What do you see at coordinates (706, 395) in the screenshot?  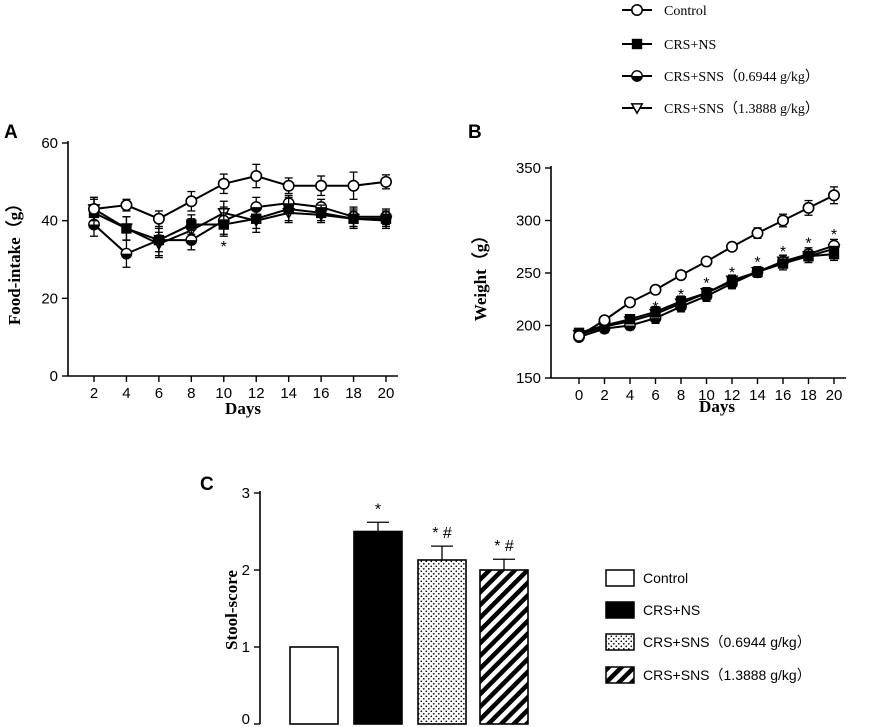 I see `panel-b-xtick-label: 10` at bounding box center [706, 395].